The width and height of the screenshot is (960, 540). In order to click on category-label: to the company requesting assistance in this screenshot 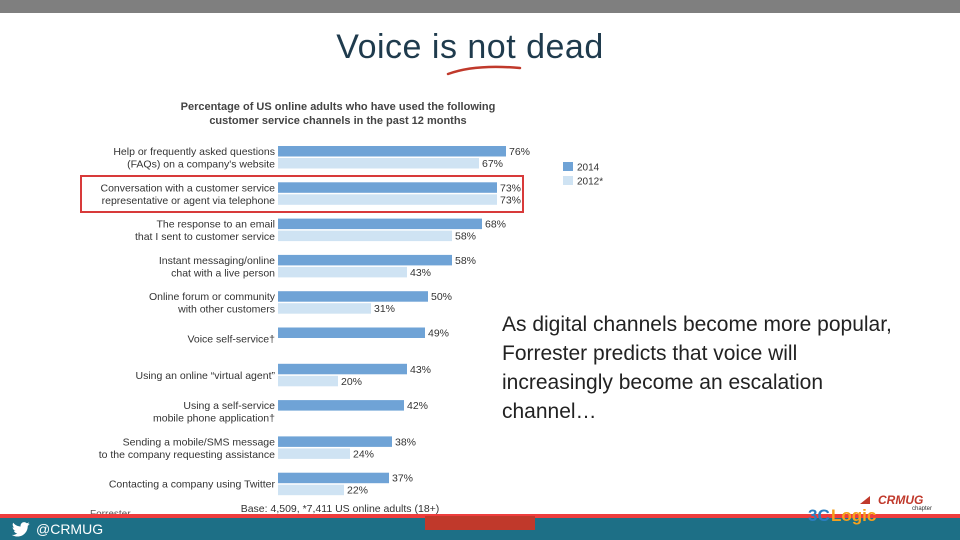, I will do `click(187, 455)`.